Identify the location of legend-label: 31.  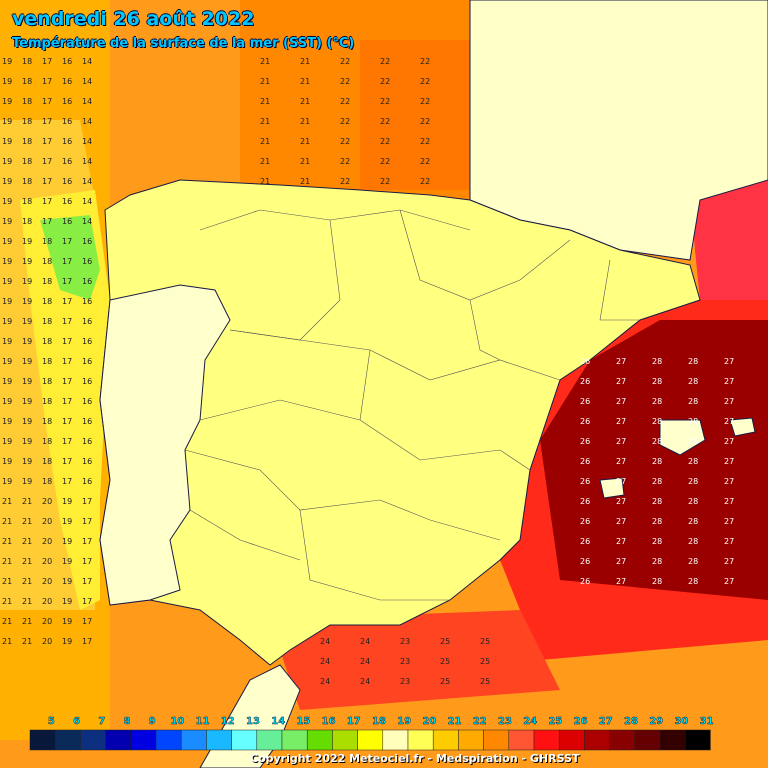
(707, 721).